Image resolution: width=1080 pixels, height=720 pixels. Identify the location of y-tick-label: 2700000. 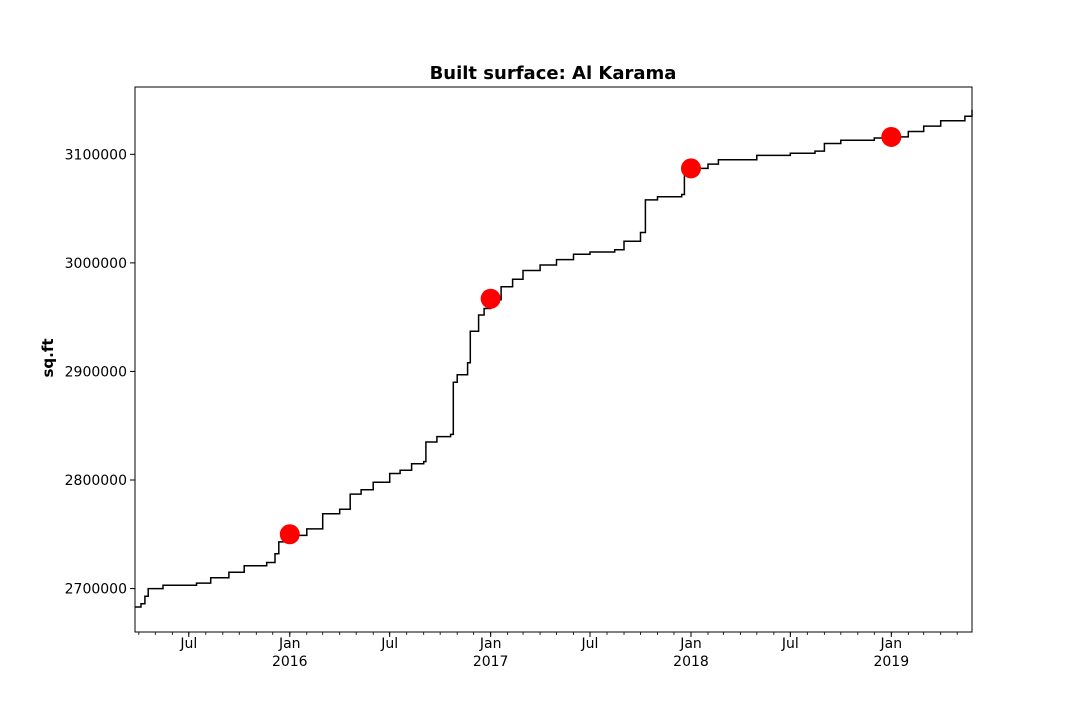
(96, 590).